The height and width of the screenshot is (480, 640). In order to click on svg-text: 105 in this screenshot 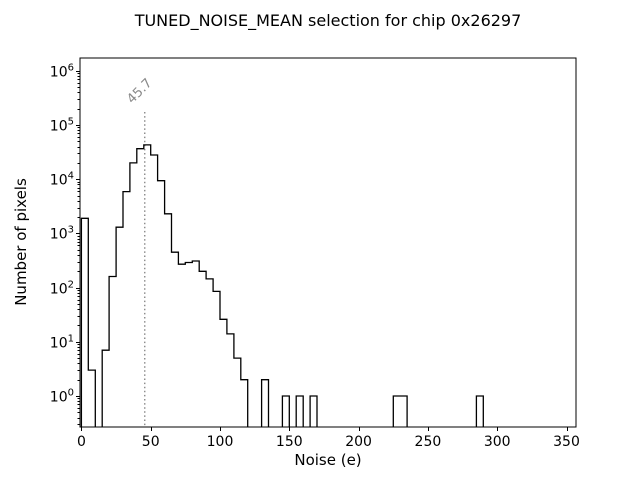, I will do `click(62, 126)`.